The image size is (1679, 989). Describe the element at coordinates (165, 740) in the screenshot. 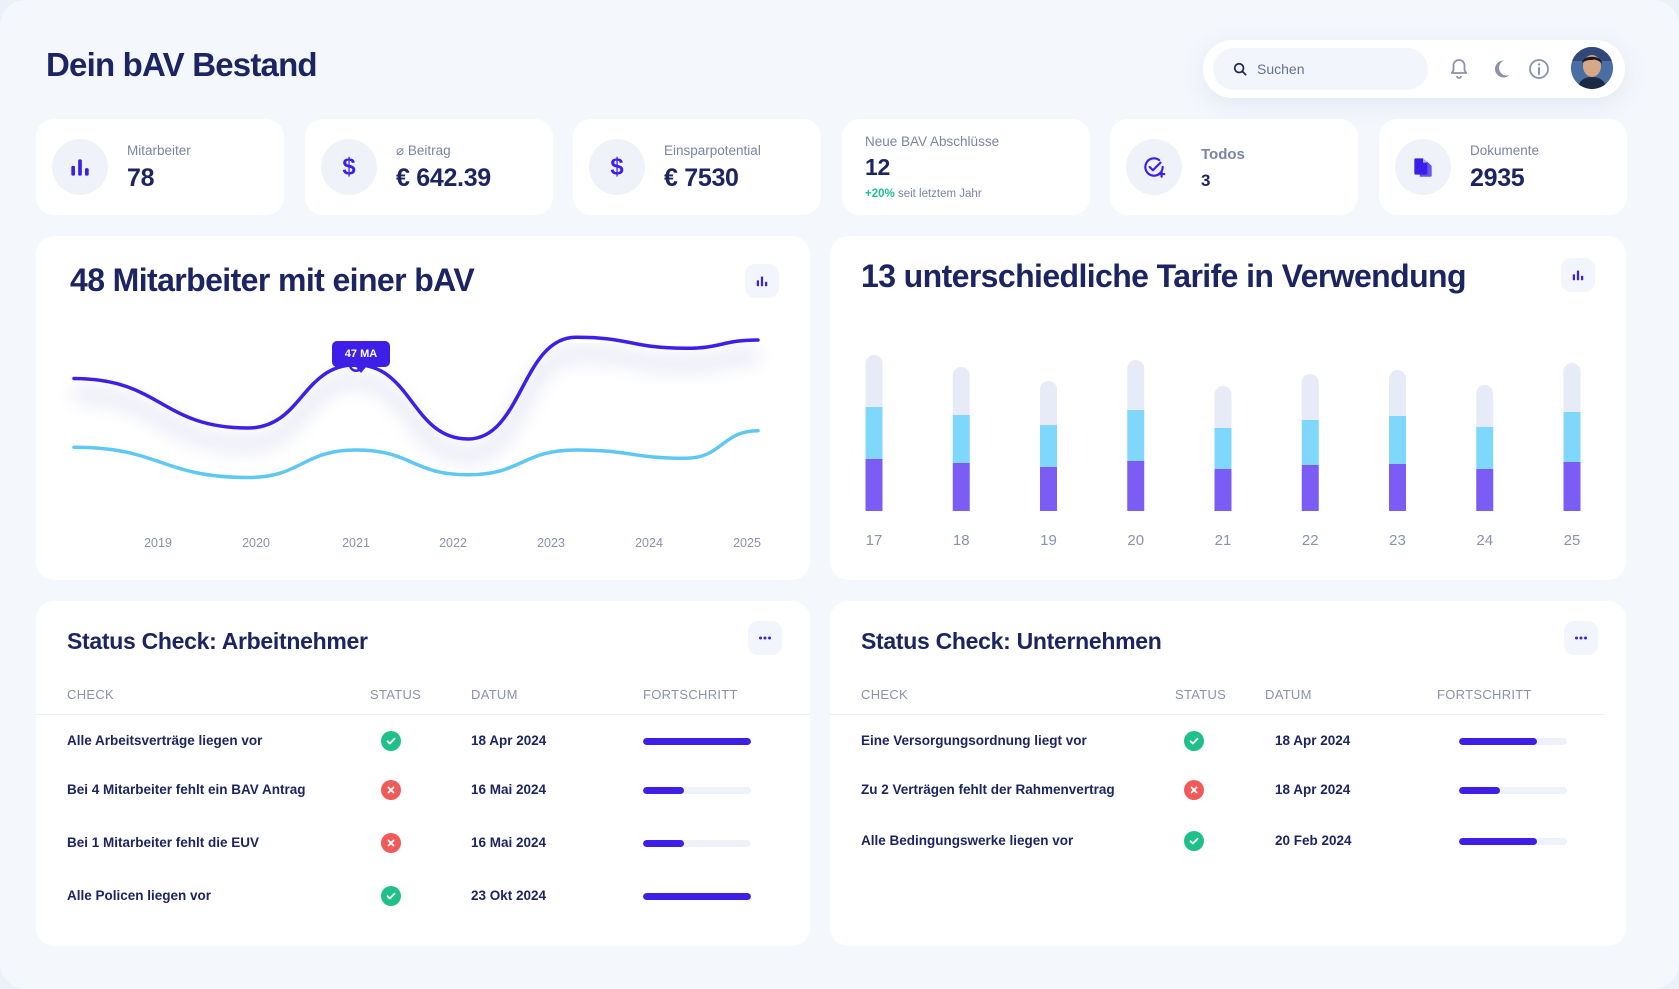

I see `check-text: Alle Arbeitsverträge liegen vor` at that location.